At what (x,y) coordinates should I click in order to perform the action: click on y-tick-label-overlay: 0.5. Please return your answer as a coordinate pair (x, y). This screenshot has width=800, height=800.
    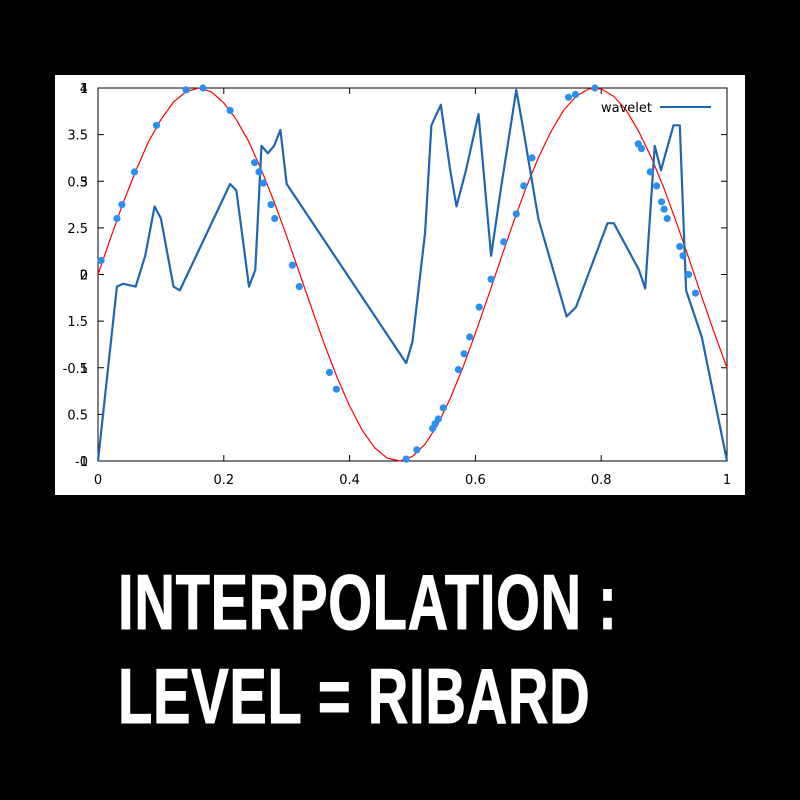
    Looking at the image, I should click on (77, 182).